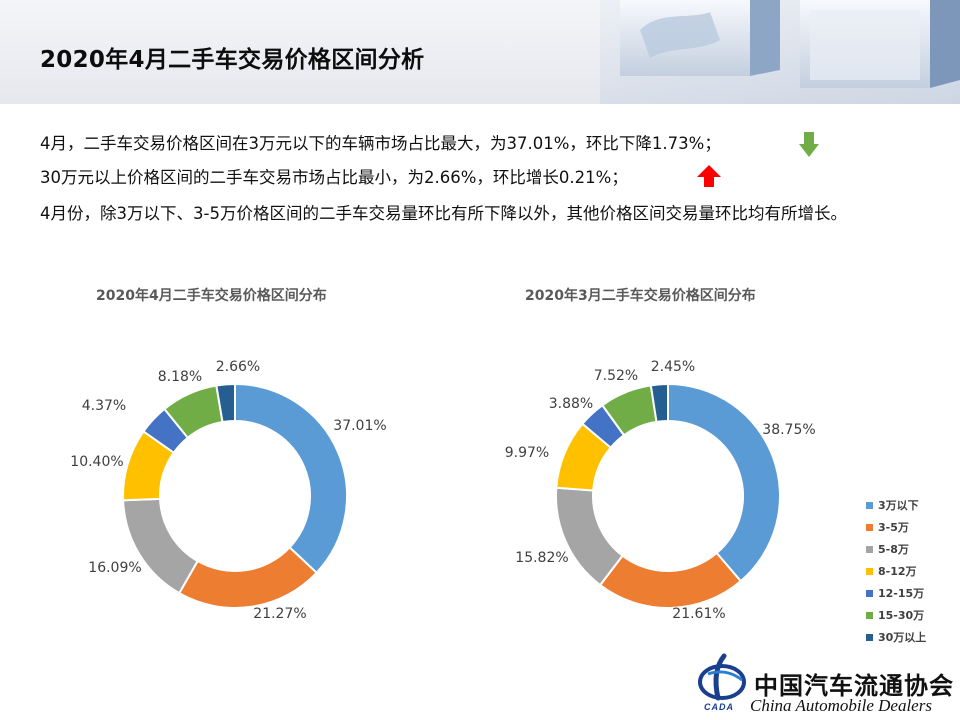 The width and height of the screenshot is (960, 720). What do you see at coordinates (893, 549) in the screenshot?
I see `legend-label: 5-8万` at bounding box center [893, 549].